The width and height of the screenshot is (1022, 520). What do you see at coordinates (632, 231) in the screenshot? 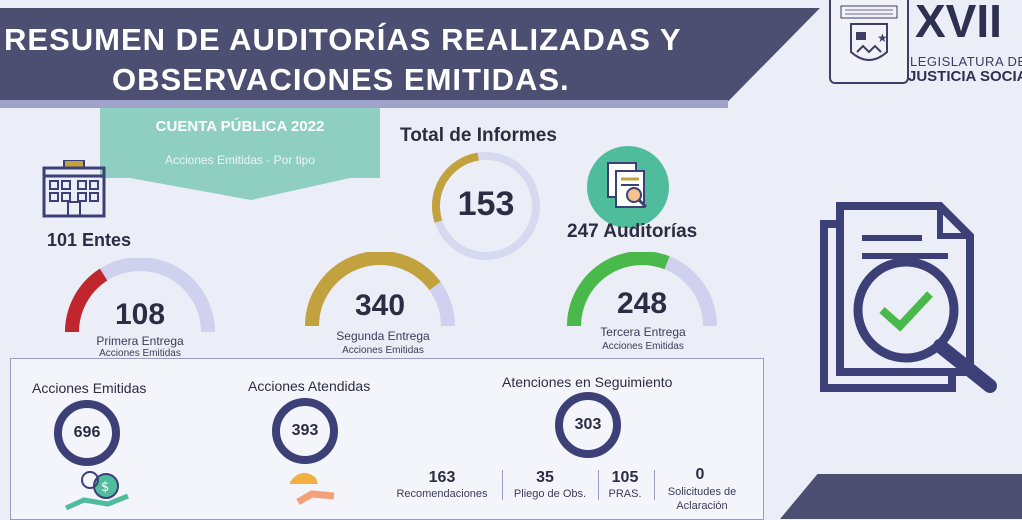
I see `auditorias-count: 247 Auditorías` at bounding box center [632, 231].